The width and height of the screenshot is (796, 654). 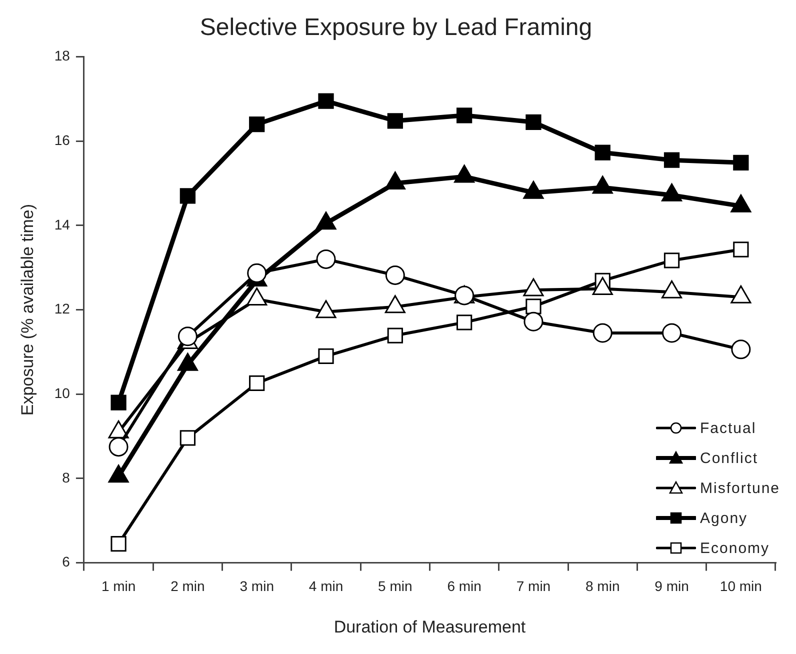 What do you see at coordinates (729, 458) in the screenshot?
I see `legend-label: Conflict` at bounding box center [729, 458].